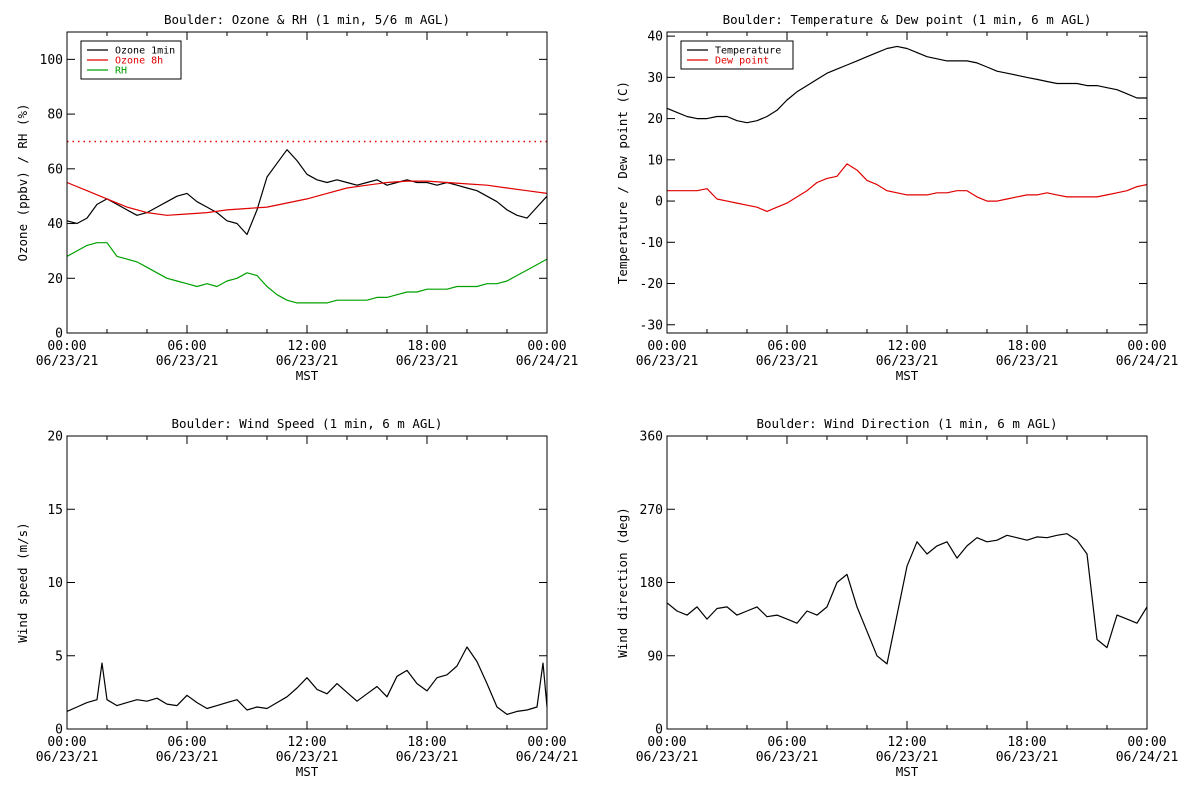  I want to click on y-tick-label: -20, so click(651, 284).